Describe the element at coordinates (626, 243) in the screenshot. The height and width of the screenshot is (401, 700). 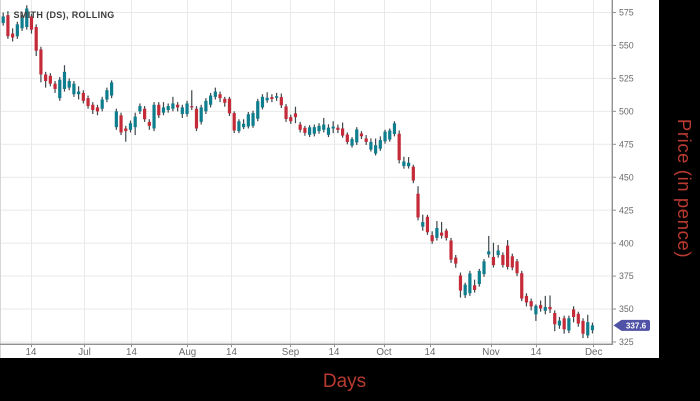
I see `svg-text: 400` at that location.